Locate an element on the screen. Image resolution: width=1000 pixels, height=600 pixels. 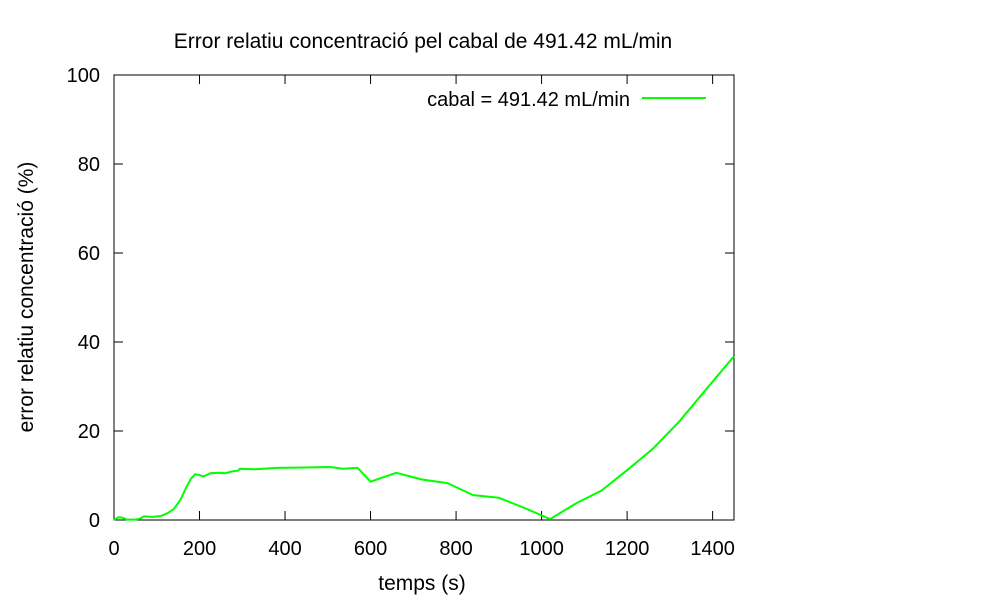
x-axis-label: temps (s) is located at coordinates (422, 583).